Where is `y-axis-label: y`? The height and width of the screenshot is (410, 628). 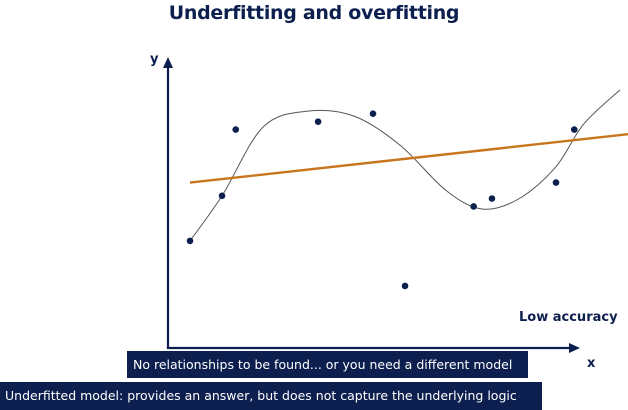
y-axis-label: y is located at coordinates (154, 59).